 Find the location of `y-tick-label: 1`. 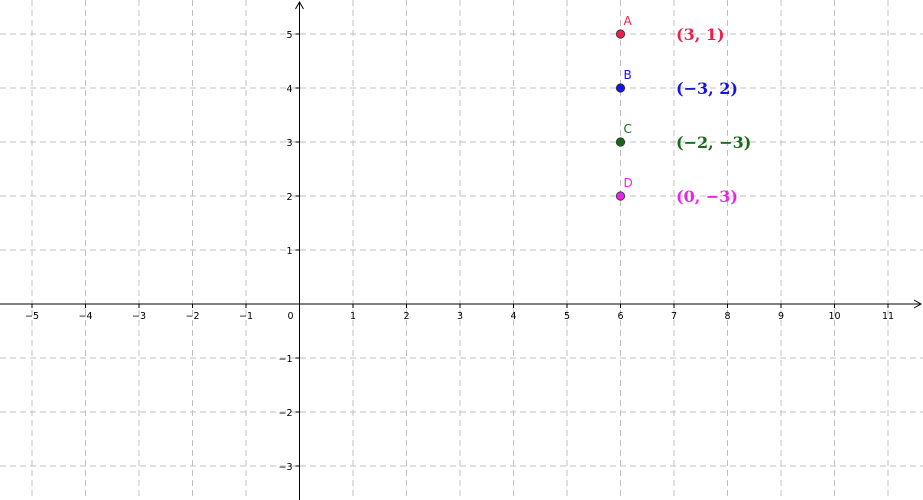

y-tick-label: 1 is located at coordinates (289, 251).